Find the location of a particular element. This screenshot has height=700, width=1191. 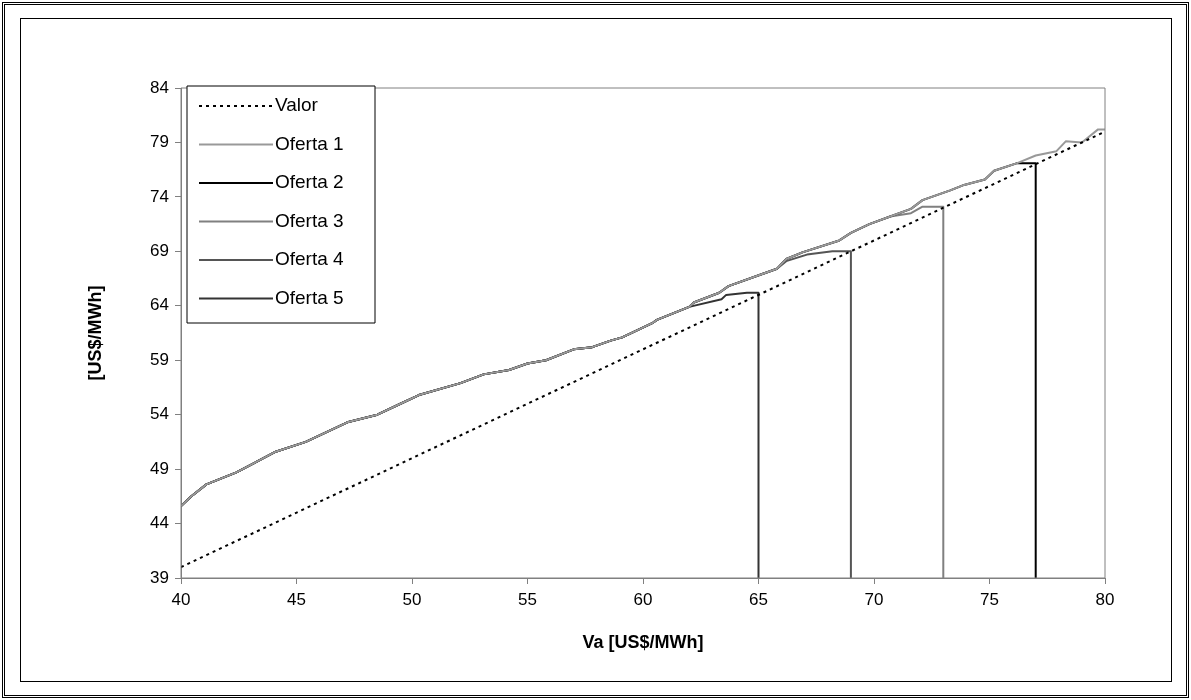

y-tick-label: 39 is located at coordinates (159, 577).